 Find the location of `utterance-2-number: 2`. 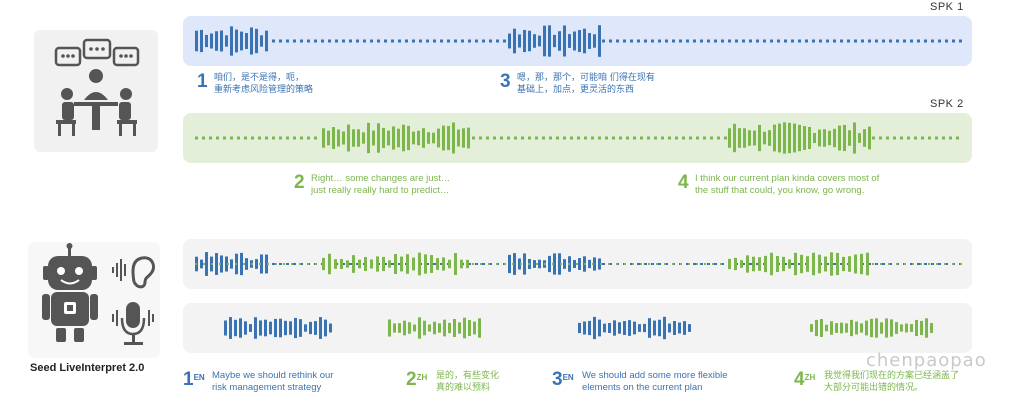

utterance-2-number: 2 is located at coordinates (299, 182).